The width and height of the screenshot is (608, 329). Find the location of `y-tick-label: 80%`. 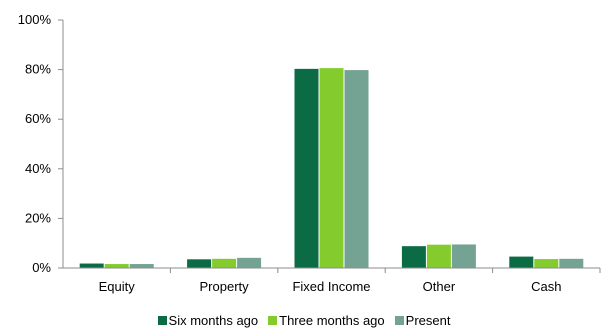

y-tick-label: 80% is located at coordinates (38, 69).